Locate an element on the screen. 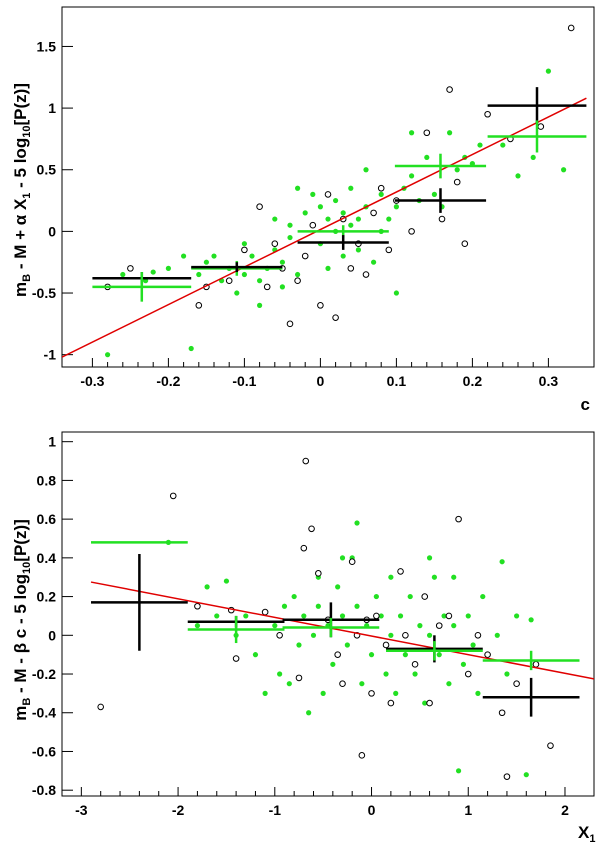  label-part: - M + α X is located at coordinates (20, 236).